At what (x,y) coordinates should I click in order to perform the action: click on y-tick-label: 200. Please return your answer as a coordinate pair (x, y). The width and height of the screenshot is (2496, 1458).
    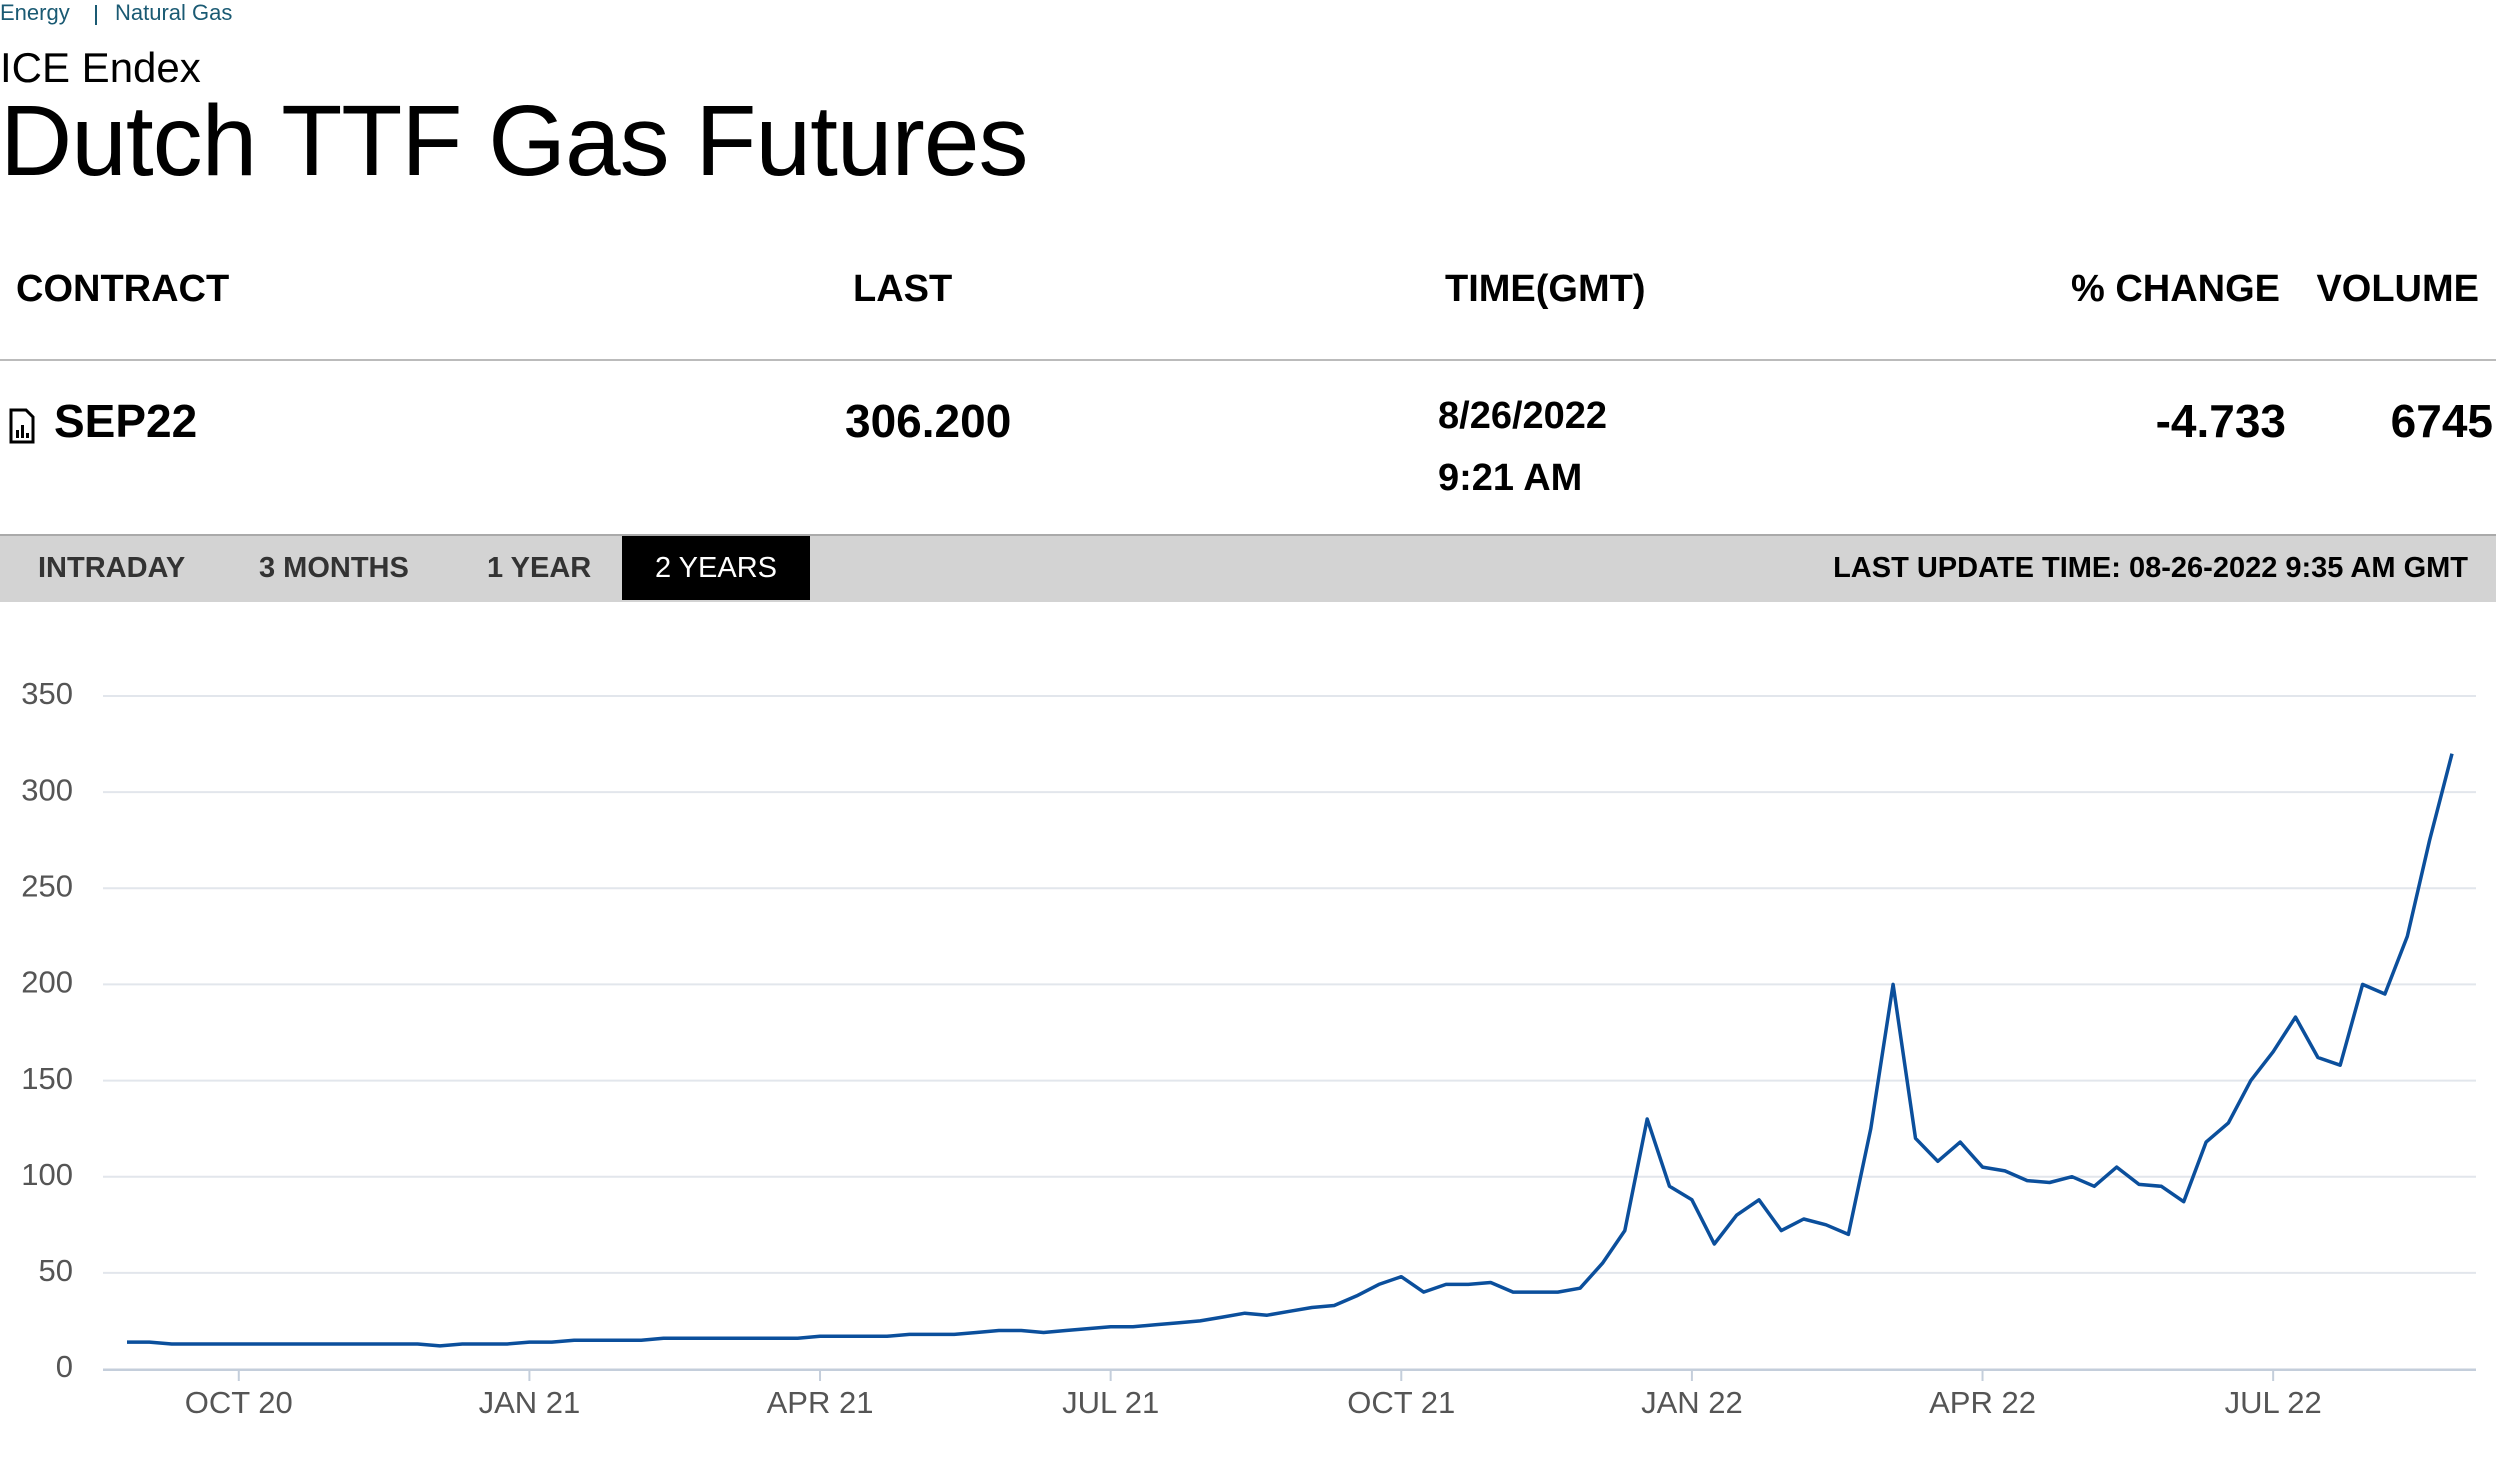
    Looking at the image, I should click on (47, 982).